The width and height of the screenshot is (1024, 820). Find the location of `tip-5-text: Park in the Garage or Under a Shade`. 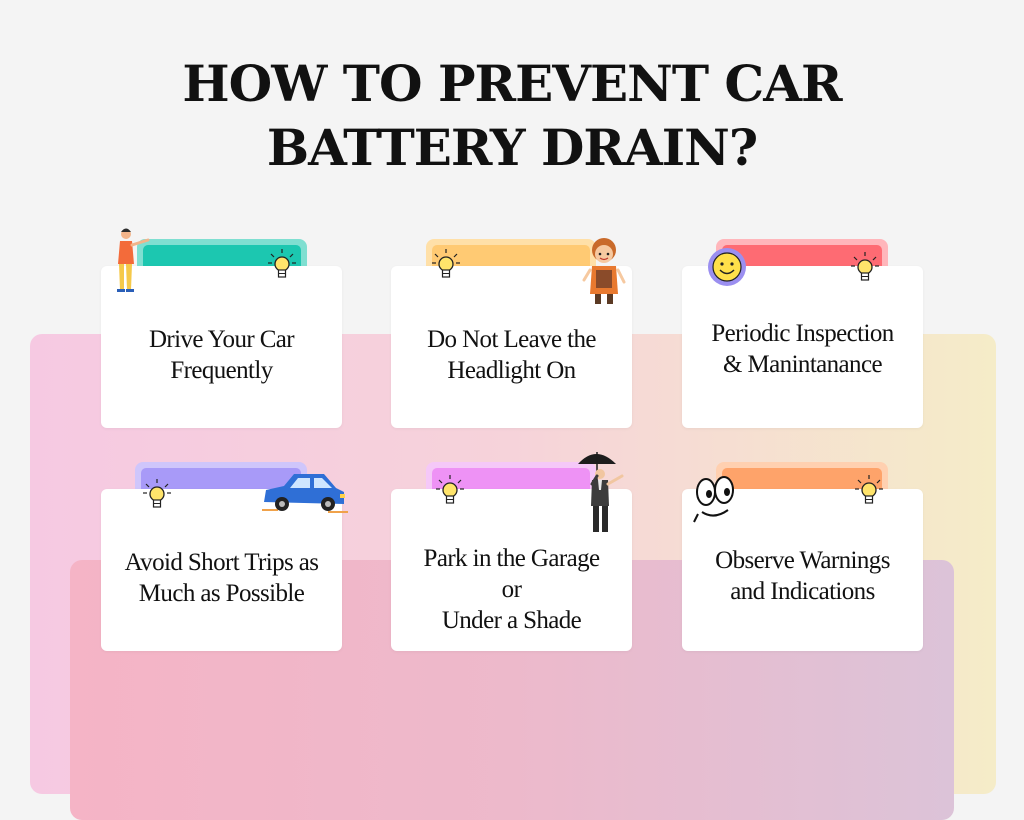

tip-5-text: Park in the Garage or Under a Shade is located at coordinates (512, 589).